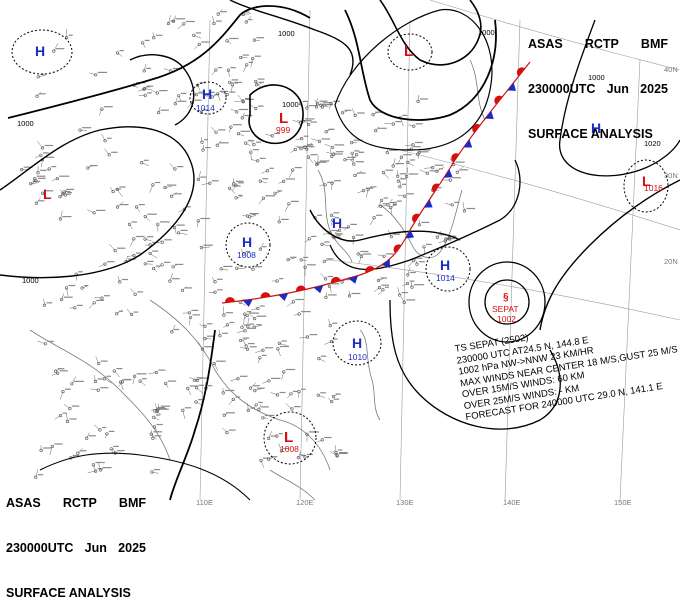  What do you see at coordinates (654, 44) in the screenshot?
I see `header-code: BMF` at bounding box center [654, 44].